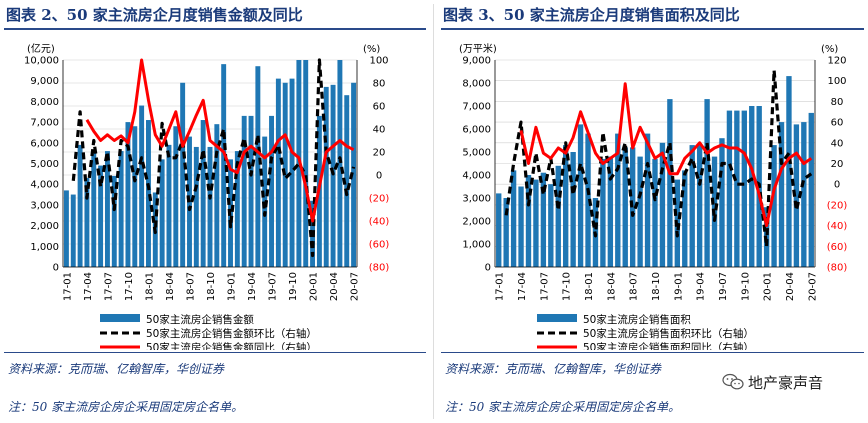 The width and height of the screenshot is (868, 423). What do you see at coordinates (154, 15) in the screenshot?
I see `left-chart-title: 图表 2、50 家主流房企月度销售金额及同比` at bounding box center [154, 15].